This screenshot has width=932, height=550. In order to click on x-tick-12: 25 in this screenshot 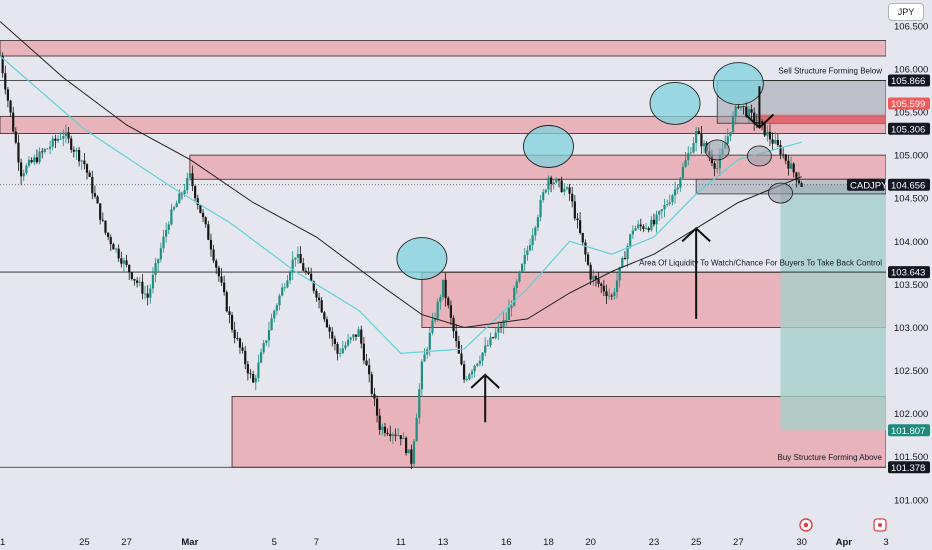, I will do `click(696, 542)`.